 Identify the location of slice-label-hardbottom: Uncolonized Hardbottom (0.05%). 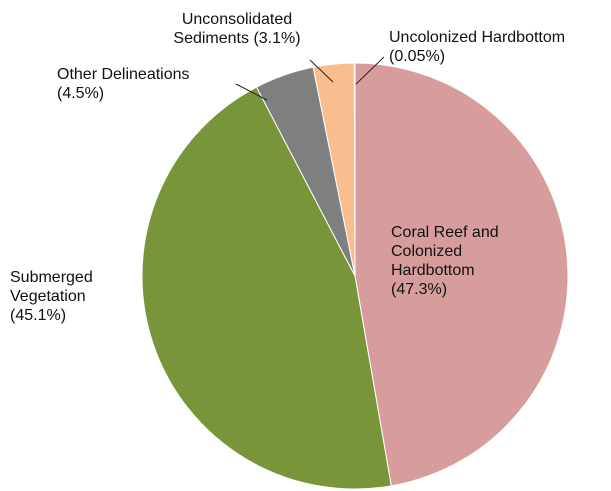
(477, 47).